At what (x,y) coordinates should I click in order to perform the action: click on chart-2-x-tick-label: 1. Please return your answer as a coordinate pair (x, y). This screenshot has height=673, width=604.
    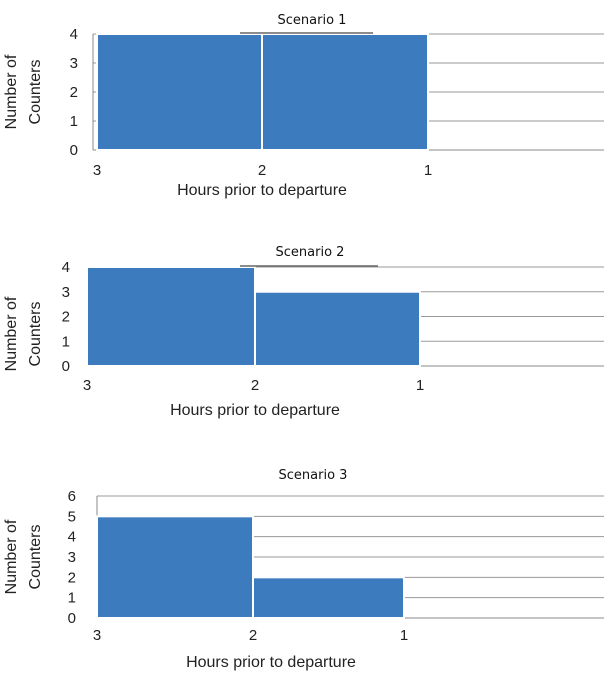
    Looking at the image, I should click on (420, 385).